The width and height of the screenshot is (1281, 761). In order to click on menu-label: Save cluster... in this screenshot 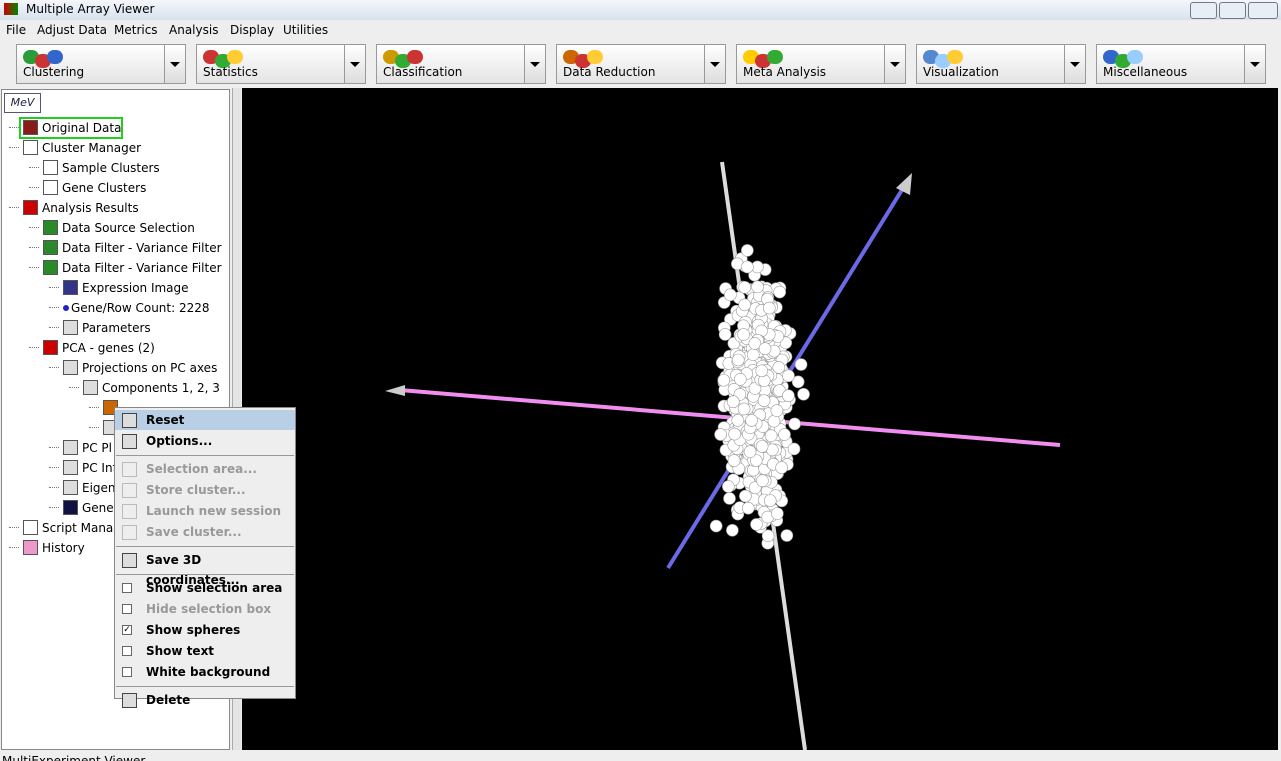, I will do `click(194, 532)`.